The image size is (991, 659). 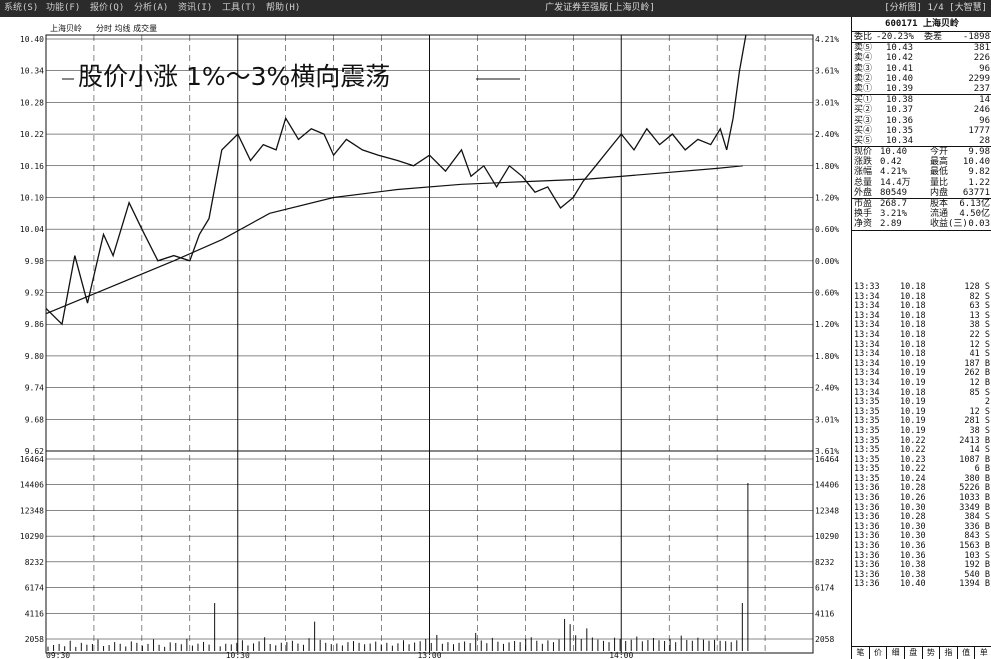 What do you see at coordinates (921, 326) in the screenshot?
I see `trade-row: 13:34 10.18 38 S` at bounding box center [921, 326].